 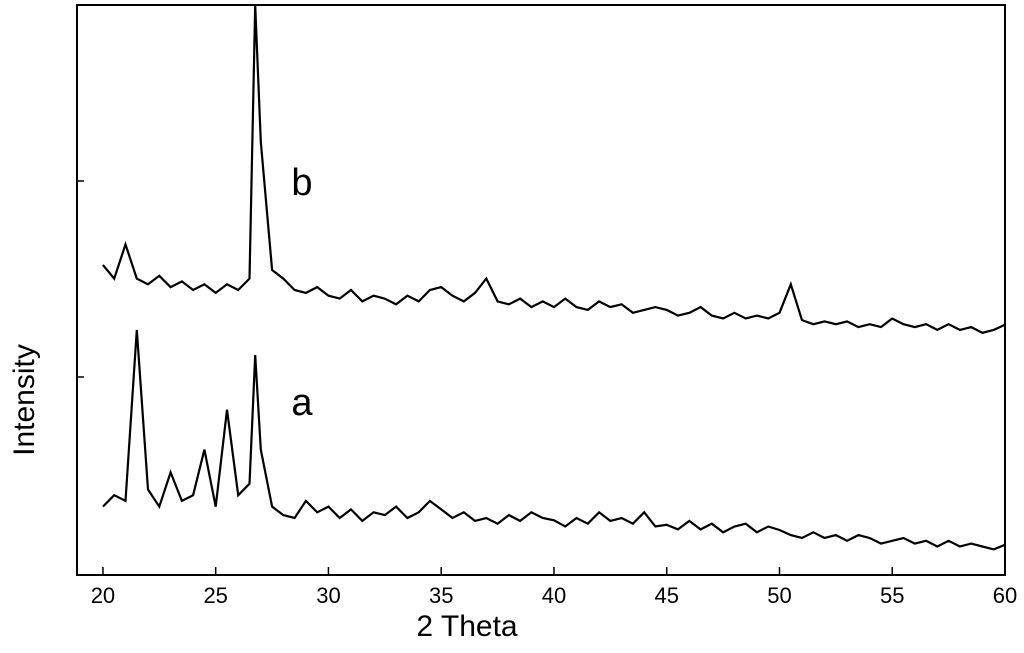 What do you see at coordinates (301, 183) in the screenshot?
I see `series-label: b` at bounding box center [301, 183].